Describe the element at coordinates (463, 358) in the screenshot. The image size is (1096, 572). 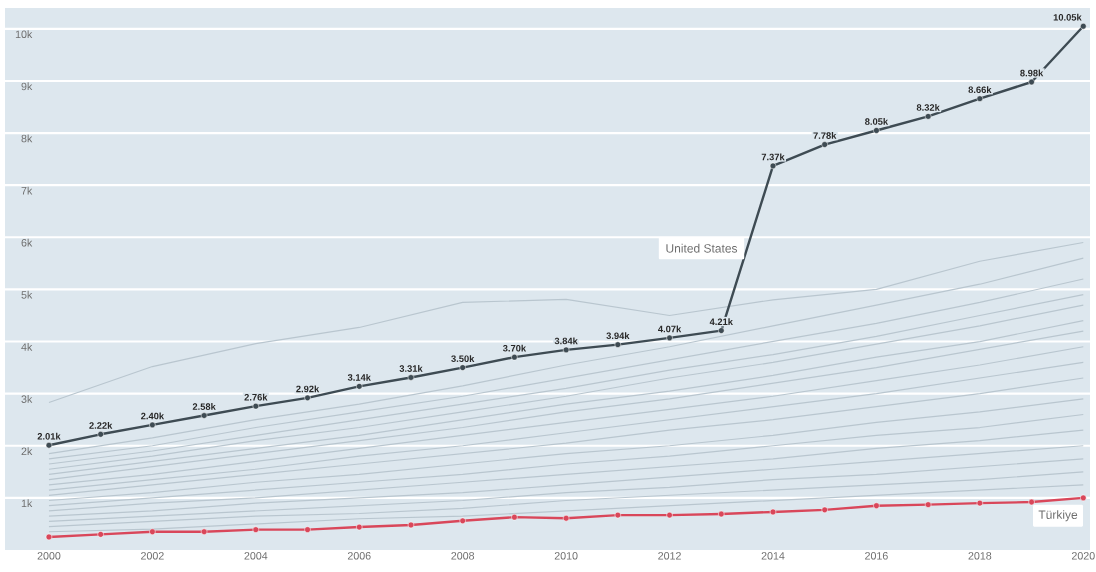
I see `data-label: 3.50k` at that location.